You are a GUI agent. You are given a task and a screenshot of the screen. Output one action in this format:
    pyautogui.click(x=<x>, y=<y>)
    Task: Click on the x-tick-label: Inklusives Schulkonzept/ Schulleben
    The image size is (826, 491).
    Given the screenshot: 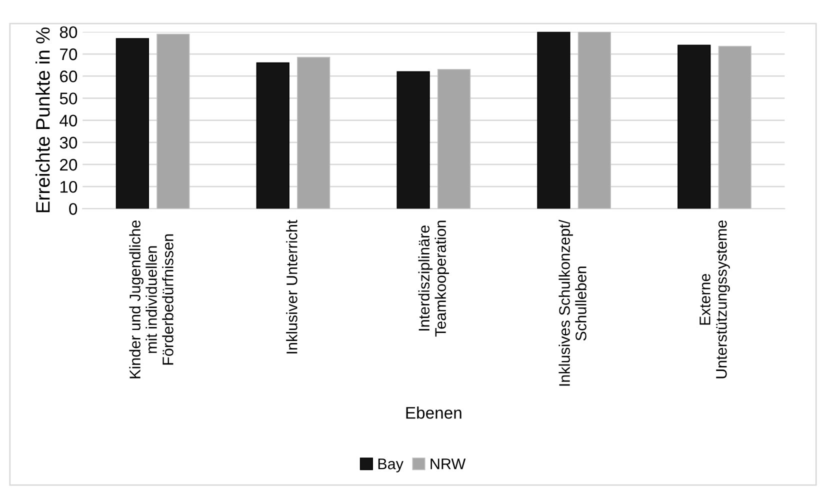 What is the action you would take?
    pyautogui.click(x=572, y=303)
    